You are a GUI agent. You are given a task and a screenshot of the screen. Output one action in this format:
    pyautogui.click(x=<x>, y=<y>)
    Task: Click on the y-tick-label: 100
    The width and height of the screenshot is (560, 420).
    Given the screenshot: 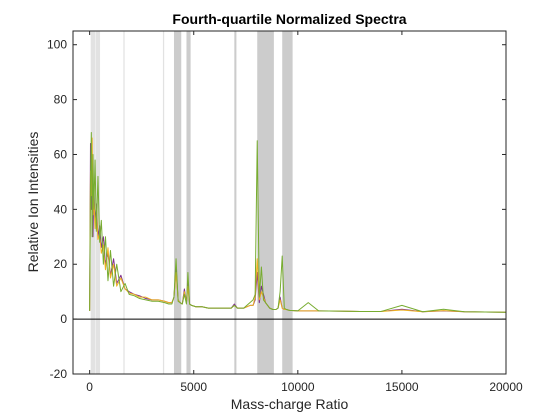 What is the action you would take?
    pyautogui.click(x=57, y=45)
    